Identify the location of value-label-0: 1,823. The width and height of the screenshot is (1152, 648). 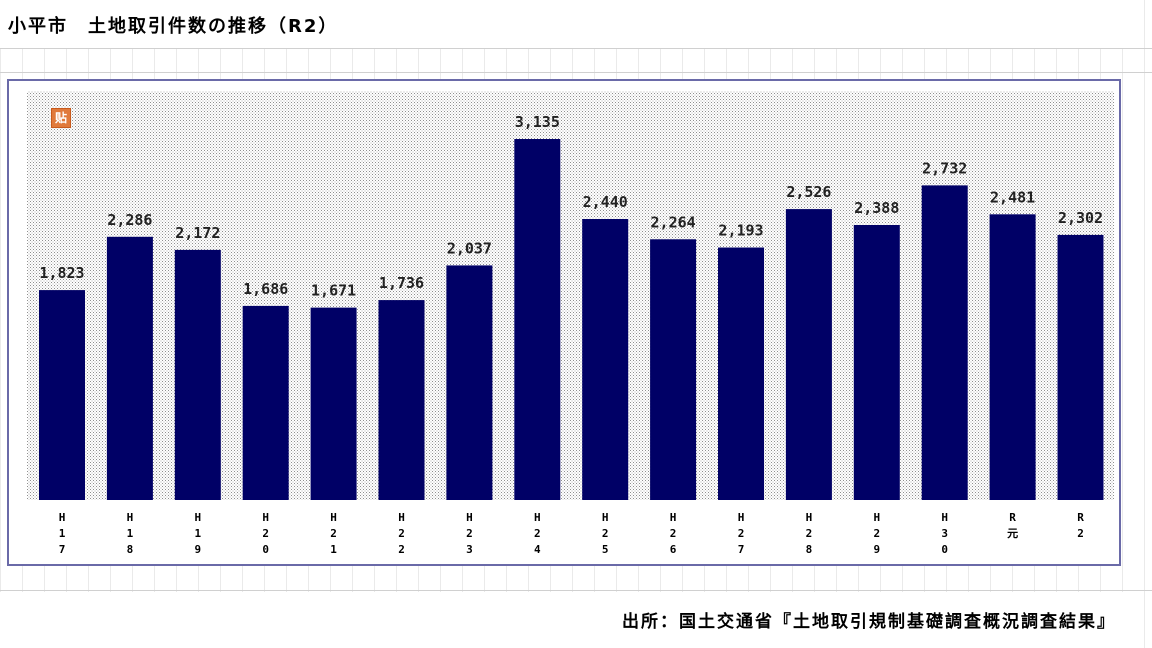
(61, 273).